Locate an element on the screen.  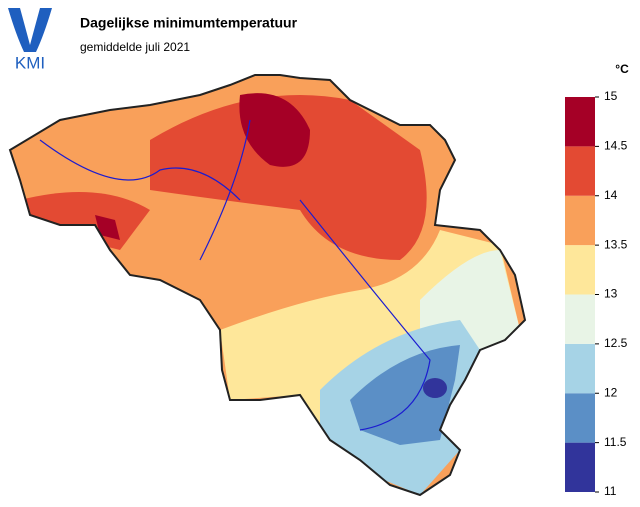
logo: KMI is located at coordinates (30, 40).